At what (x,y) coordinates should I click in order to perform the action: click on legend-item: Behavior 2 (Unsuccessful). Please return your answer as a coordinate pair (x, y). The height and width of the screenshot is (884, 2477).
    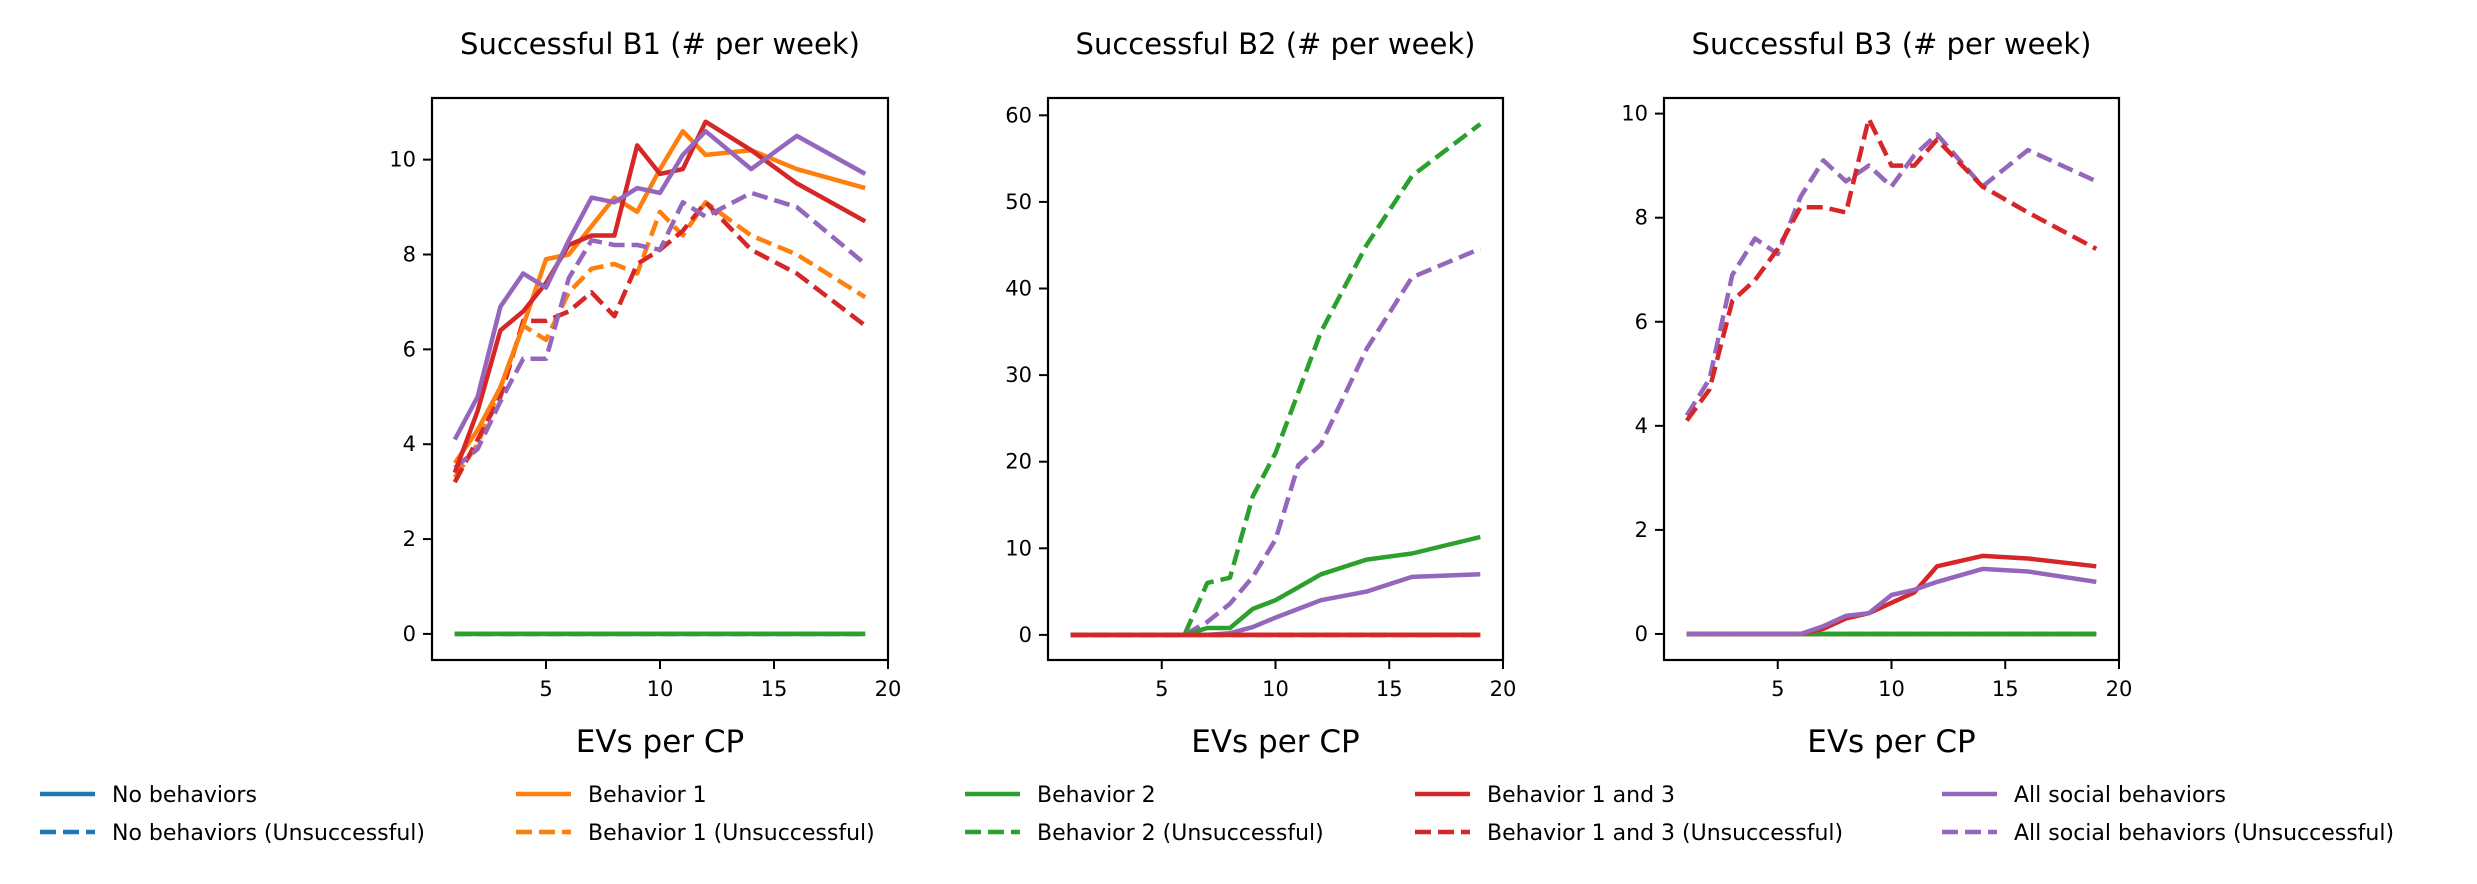
    Looking at the image, I should click on (1144, 833).